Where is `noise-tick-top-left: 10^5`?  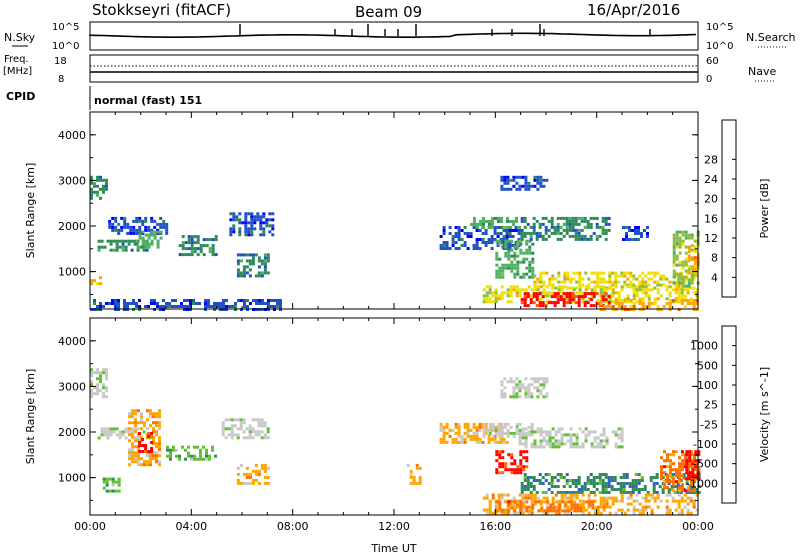
noise-tick-top-left: 10^5 is located at coordinates (65, 27).